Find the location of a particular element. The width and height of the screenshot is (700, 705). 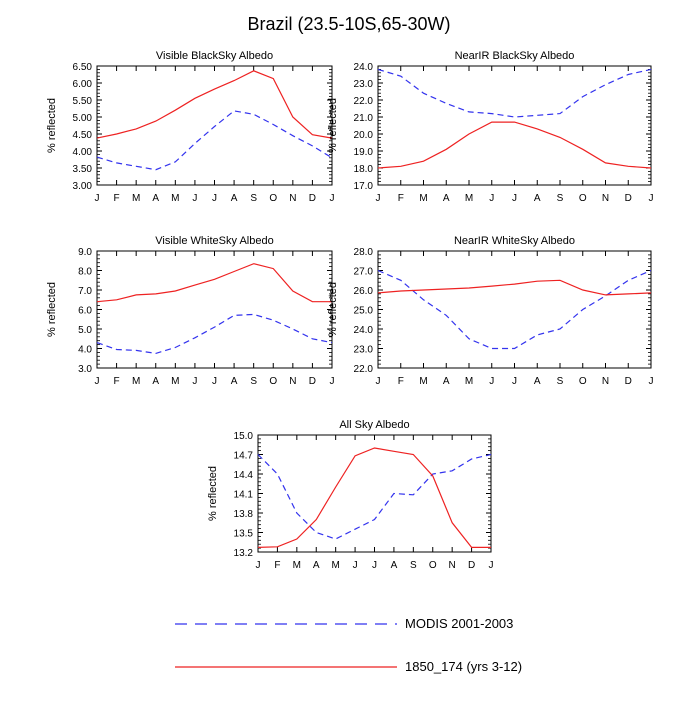

y-tick-label: 7.0 is located at coordinates (85, 291).